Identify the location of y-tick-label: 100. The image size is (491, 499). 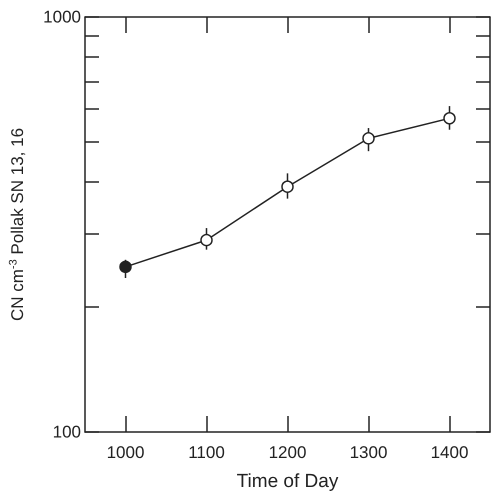
(66, 432).